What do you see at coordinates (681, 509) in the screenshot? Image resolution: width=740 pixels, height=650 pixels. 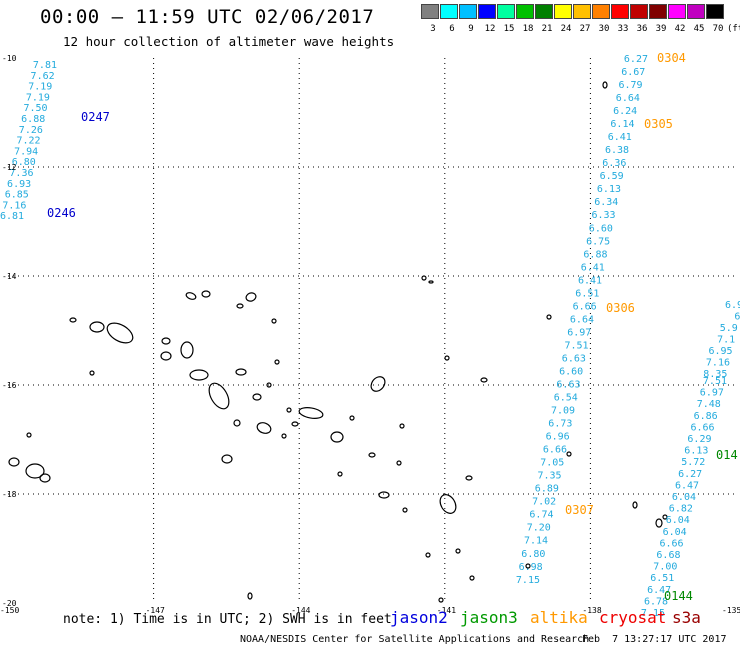 I see `swh-value-right-track: 6.82` at bounding box center [681, 509].